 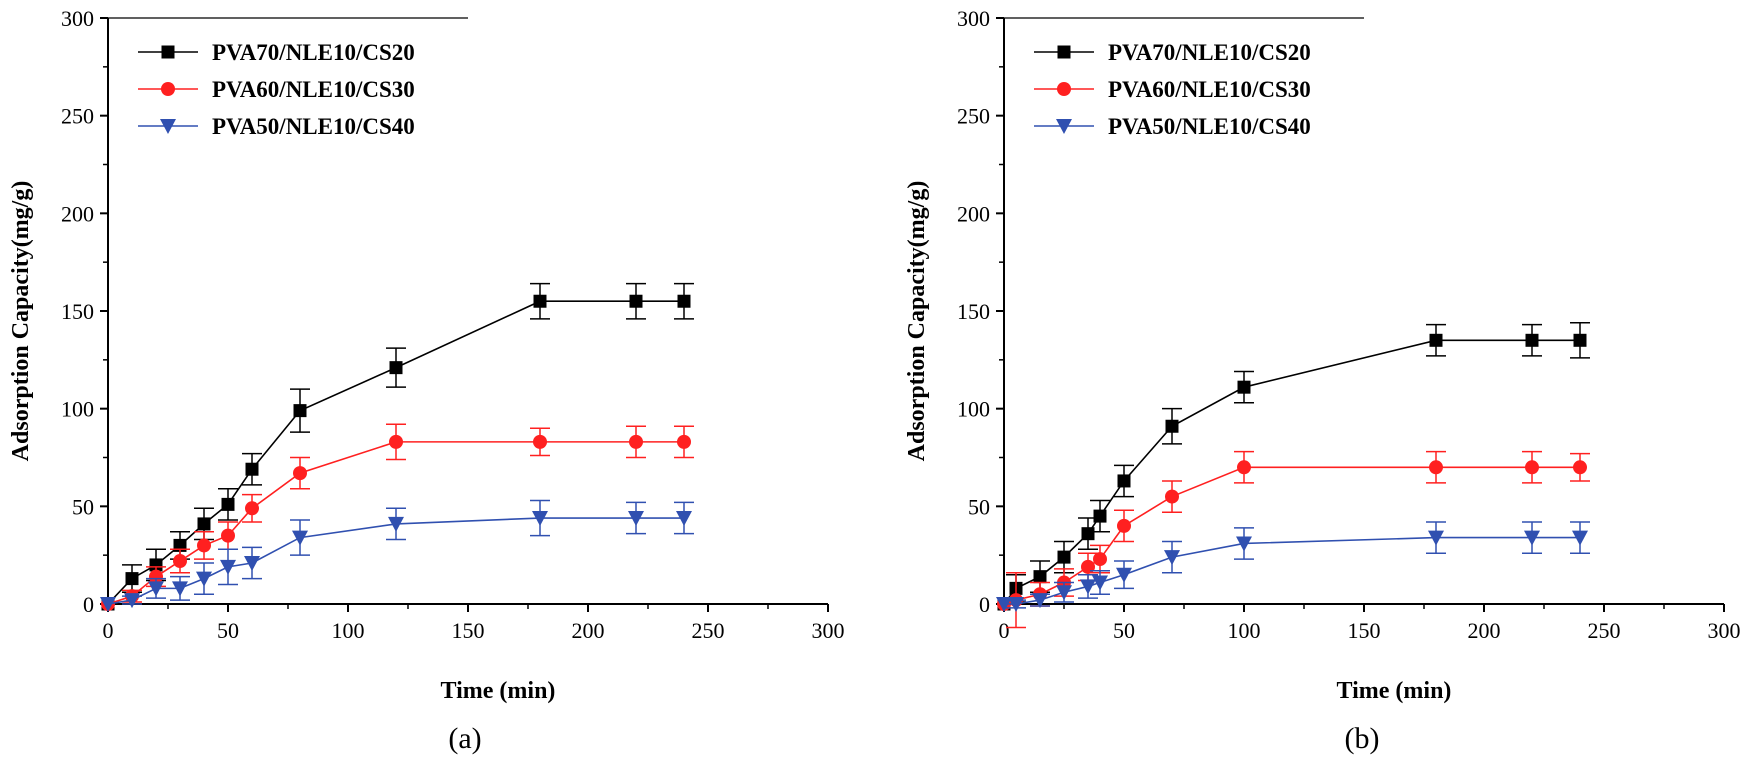 I want to click on y-tick-label: 50, so click(x=979, y=506).